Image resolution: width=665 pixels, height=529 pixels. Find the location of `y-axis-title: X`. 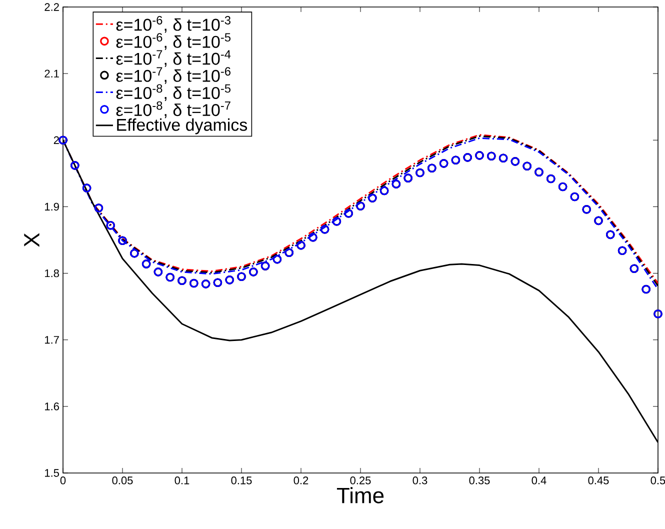

y-axis-title: X is located at coordinates (32, 240).